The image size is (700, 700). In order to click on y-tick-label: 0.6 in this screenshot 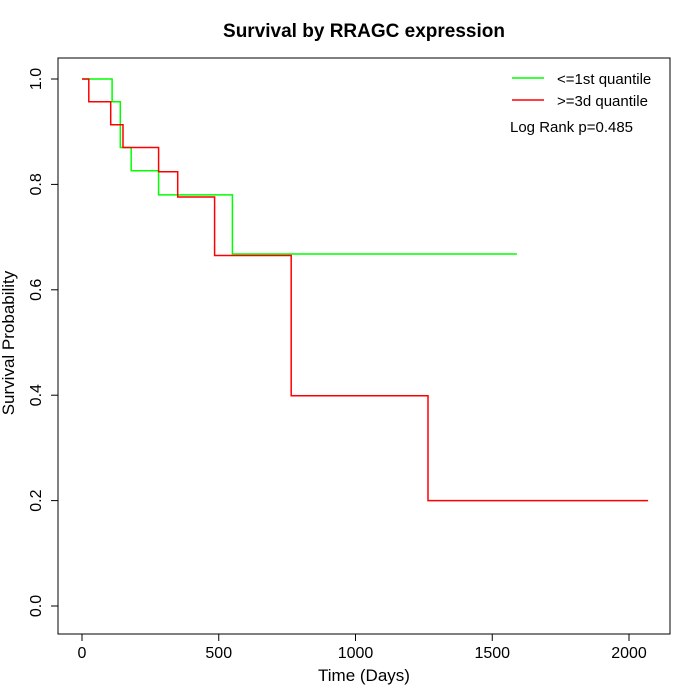, I will do `click(36, 290)`.